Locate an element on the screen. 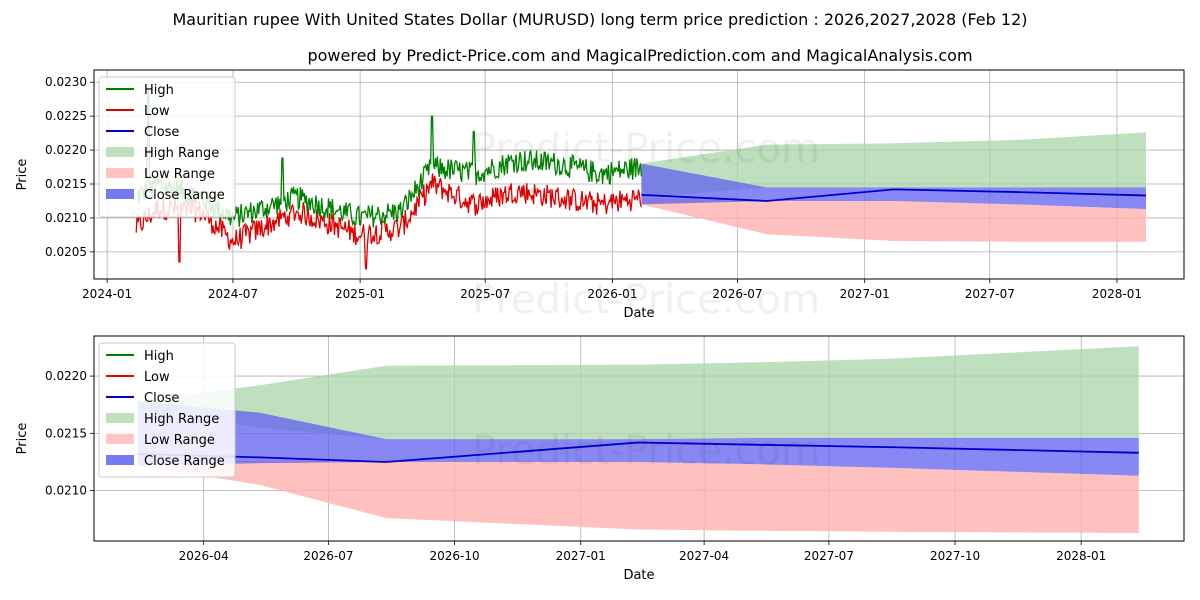 The width and height of the screenshot is (1200, 600). x-tick-label: 2026-04 is located at coordinates (204, 556).